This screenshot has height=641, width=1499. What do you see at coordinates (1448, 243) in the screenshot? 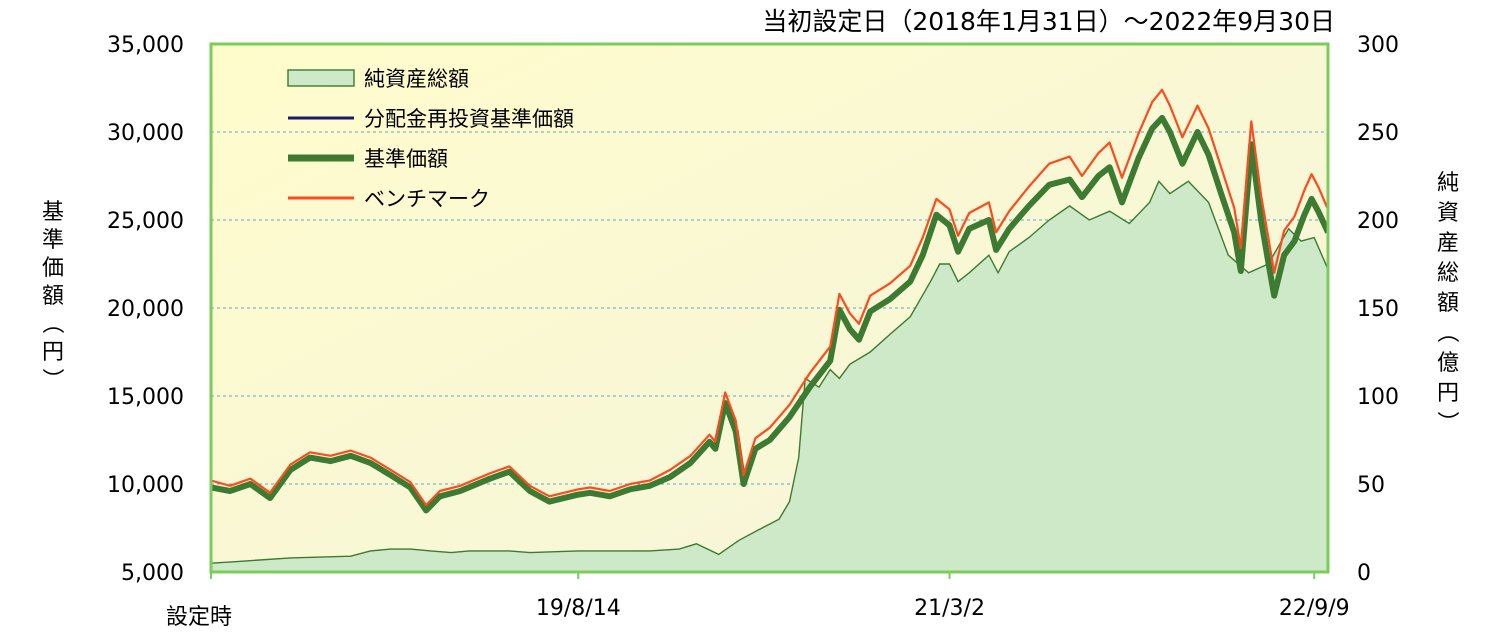
I see `axis-title-char: 産` at bounding box center [1448, 243].